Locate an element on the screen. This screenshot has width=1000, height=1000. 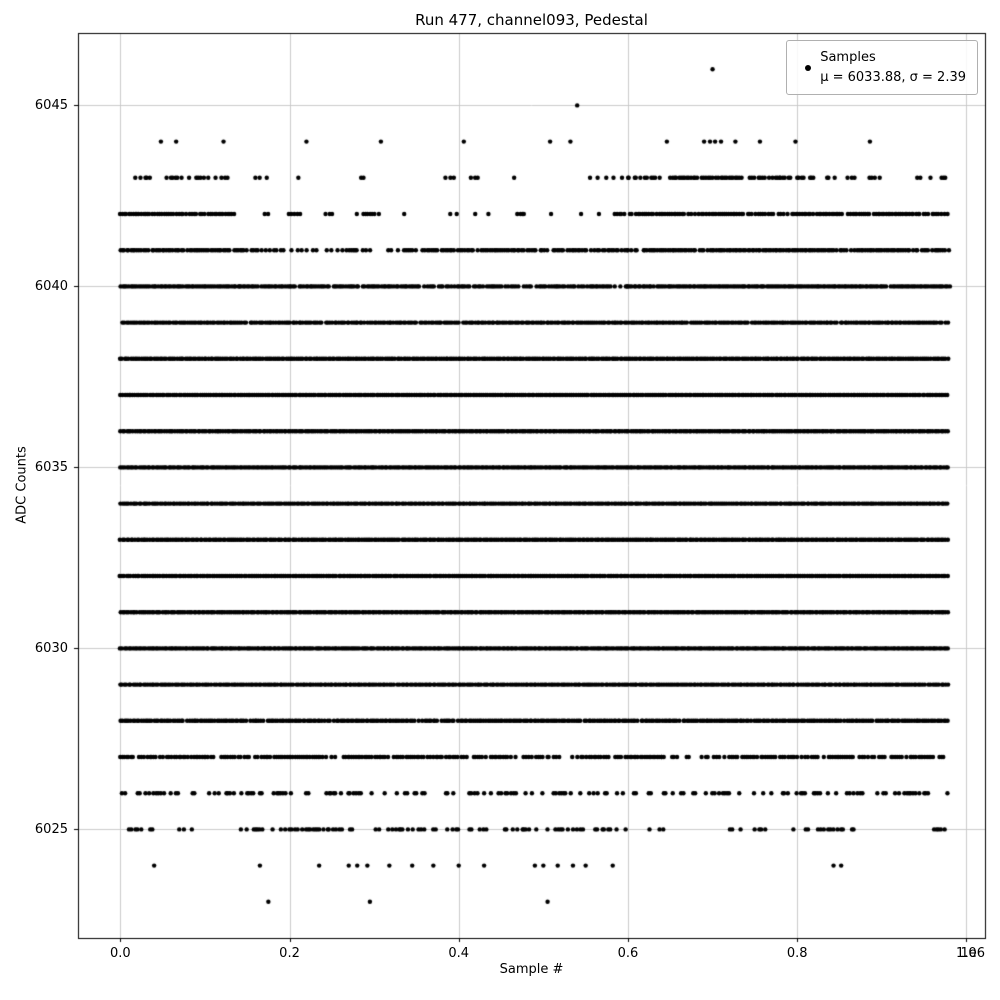
x-tick-label: 1.0 is located at coordinates (966, 953).